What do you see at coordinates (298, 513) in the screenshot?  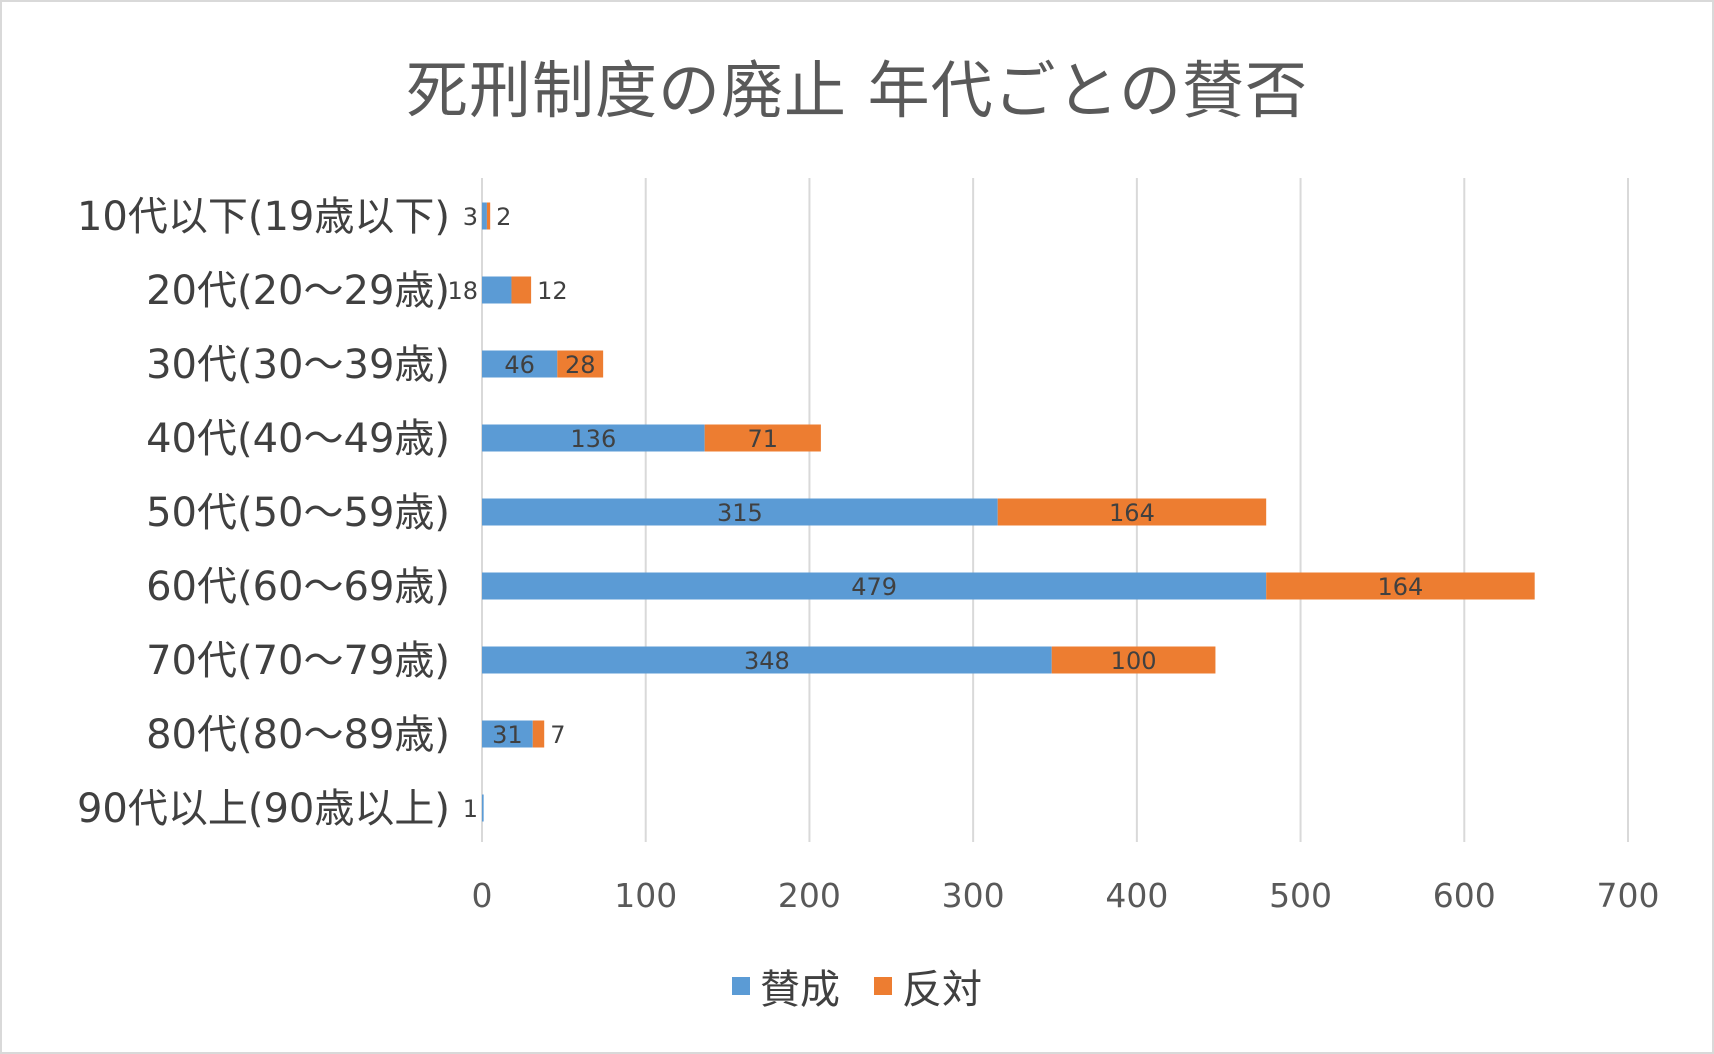 I see `category-label: 50代(50～59歳)` at bounding box center [298, 513].